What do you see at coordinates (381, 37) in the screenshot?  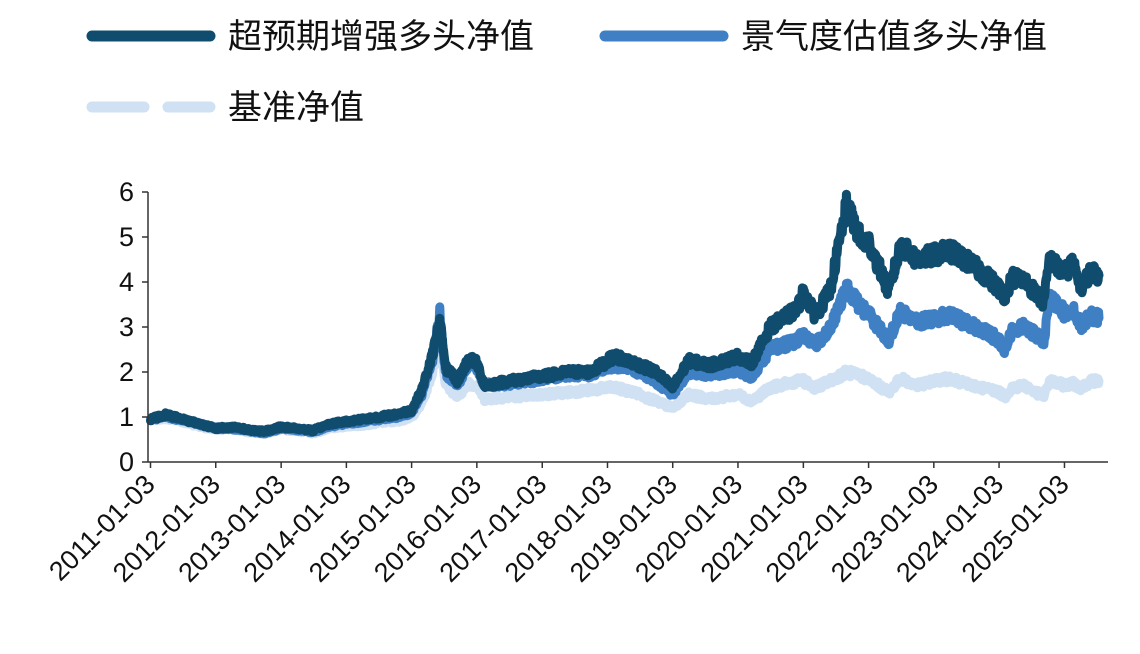 I see `legend-label-1: 超预期增强多头净值` at bounding box center [381, 37].